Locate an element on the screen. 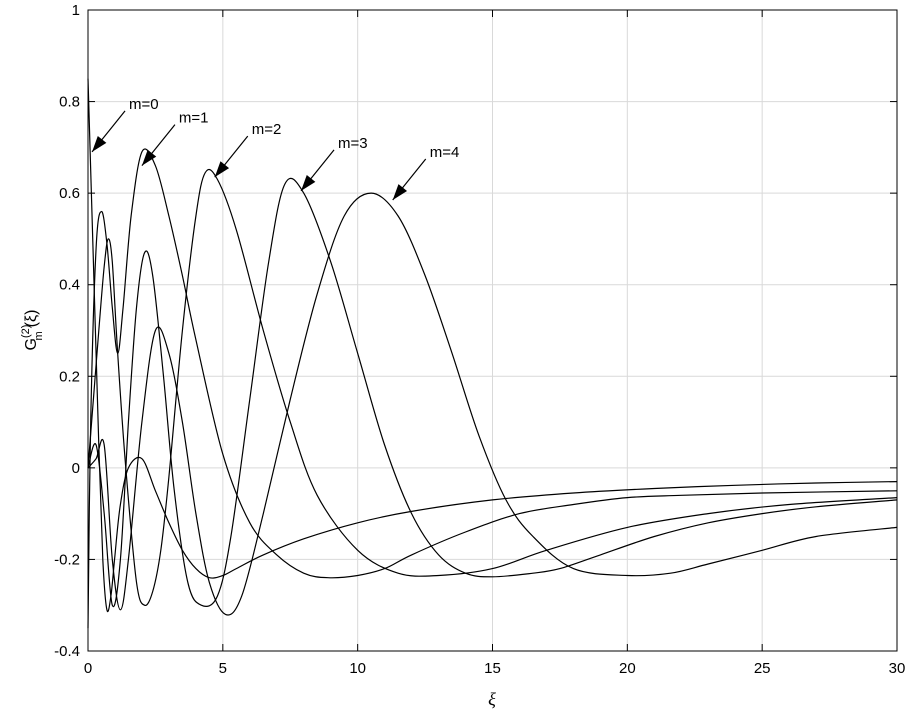  x-tick-label: 25 is located at coordinates (762, 668).